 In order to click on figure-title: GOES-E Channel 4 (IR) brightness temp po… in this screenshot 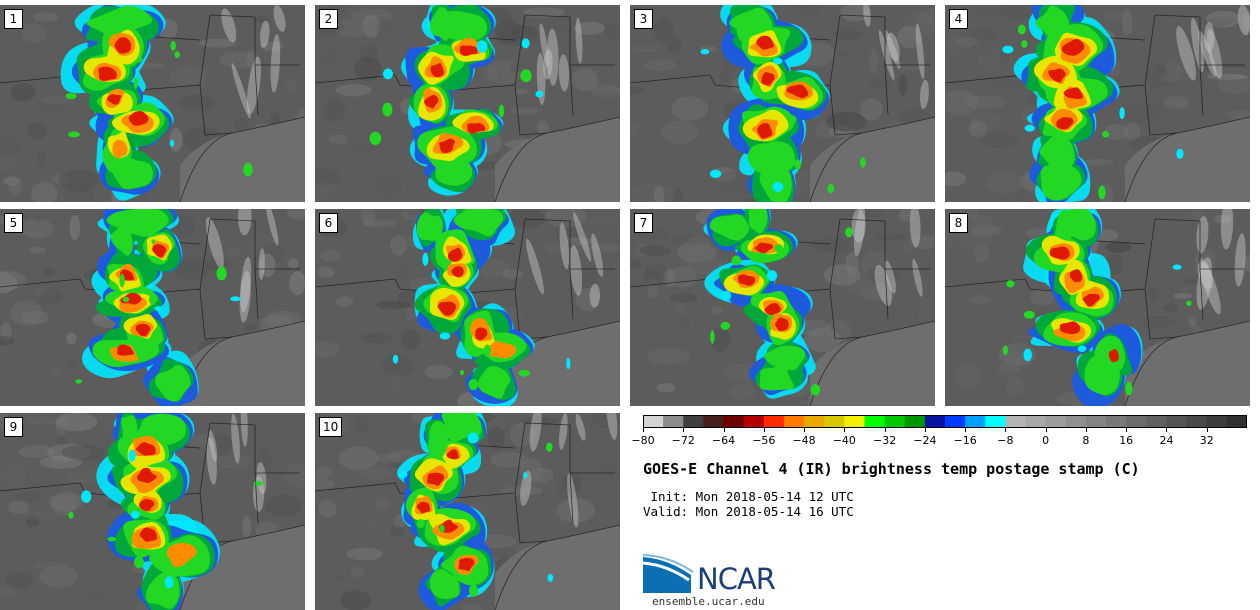, I will do `click(891, 469)`.